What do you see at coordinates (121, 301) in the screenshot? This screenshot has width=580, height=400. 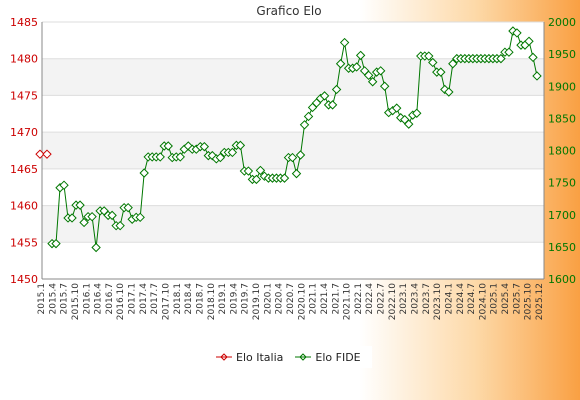 I see `x-tick-label: 2016.10` at bounding box center [121, 301].